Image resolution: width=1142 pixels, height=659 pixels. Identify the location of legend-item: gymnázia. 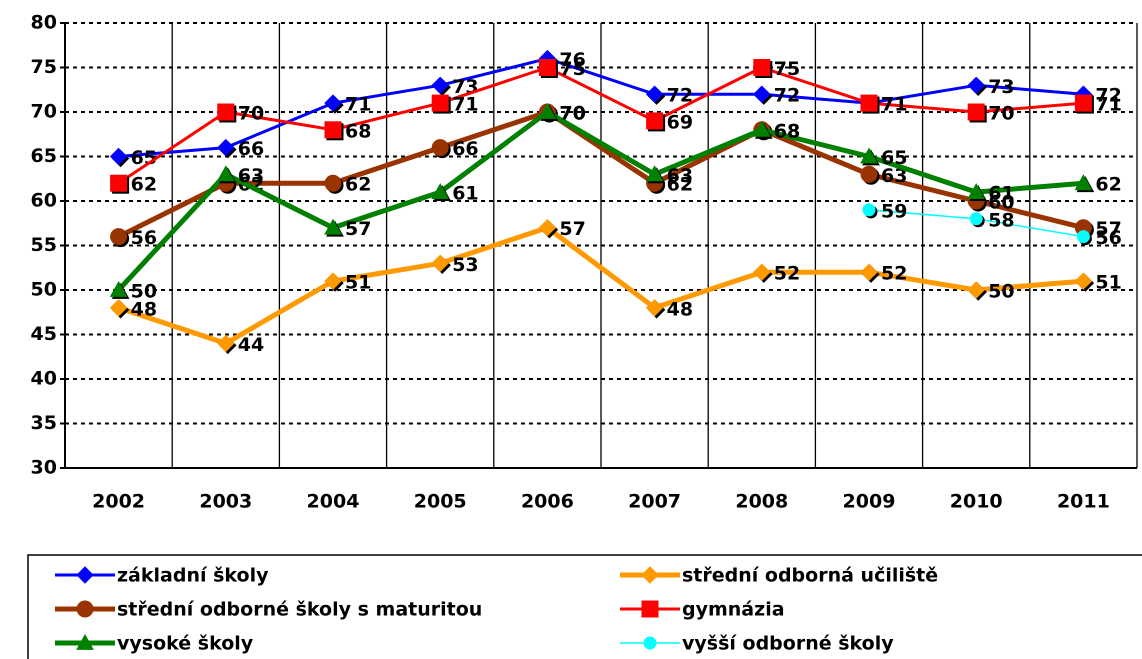
(702, 610).